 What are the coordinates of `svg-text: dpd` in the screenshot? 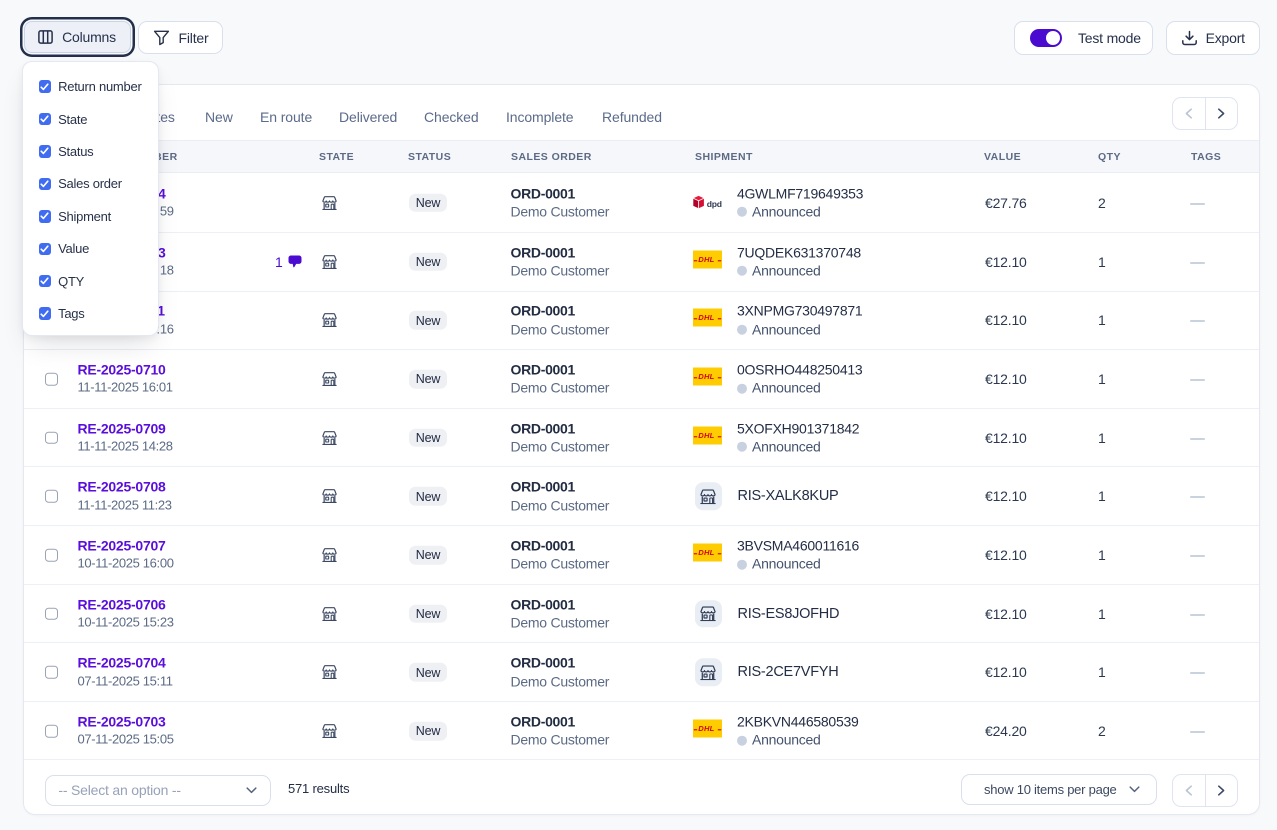 It's located at (713, 204).